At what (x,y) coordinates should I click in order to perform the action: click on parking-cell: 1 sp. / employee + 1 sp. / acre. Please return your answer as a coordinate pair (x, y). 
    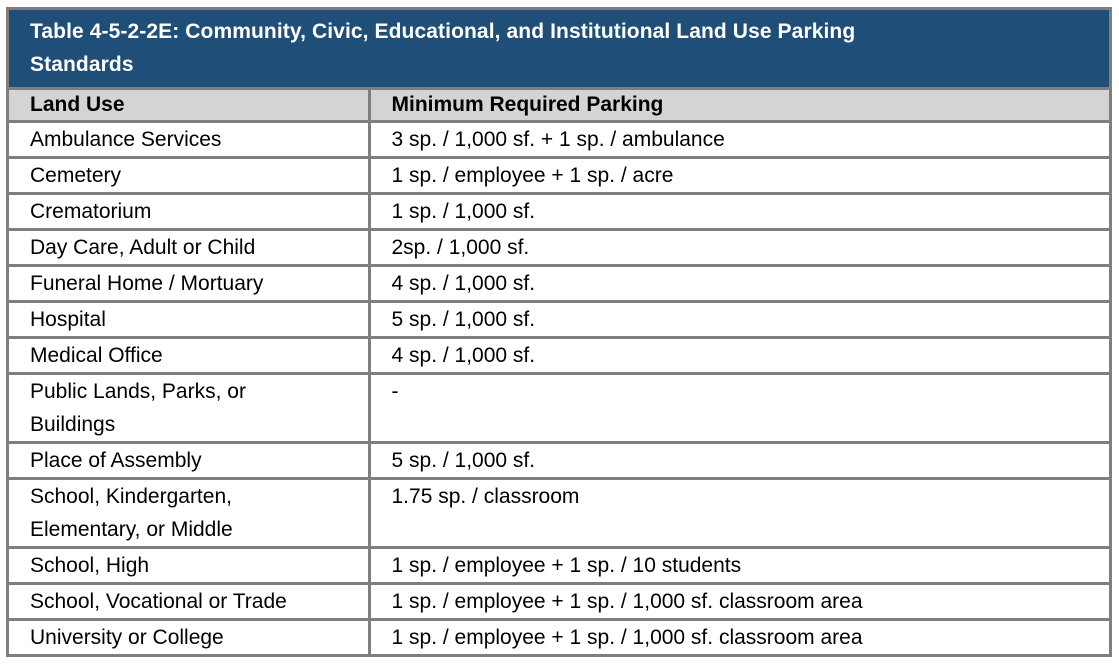
    Looking at the image, I should click on (738, 175).